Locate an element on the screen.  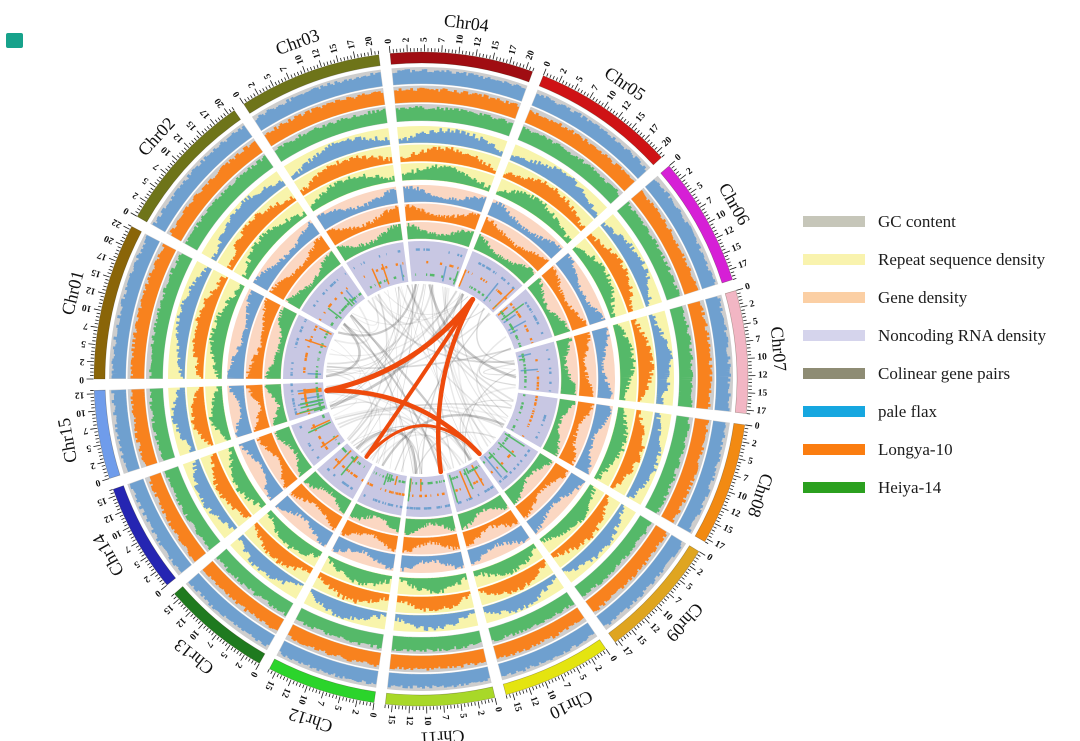
gene-bars-pale-flax-Chr06 is located at coordinates (580, 289).